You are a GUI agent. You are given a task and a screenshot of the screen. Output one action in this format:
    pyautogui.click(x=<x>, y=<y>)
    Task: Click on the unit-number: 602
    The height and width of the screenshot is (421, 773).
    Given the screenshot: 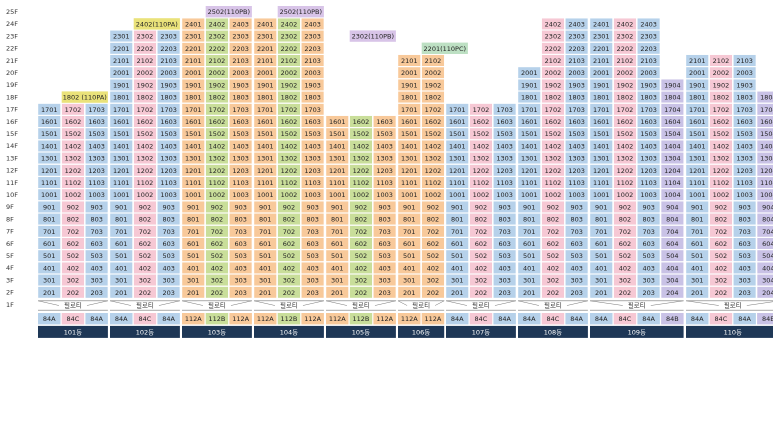 What is the action you would take?
    pyautogui.click(x=625, y=244)
    